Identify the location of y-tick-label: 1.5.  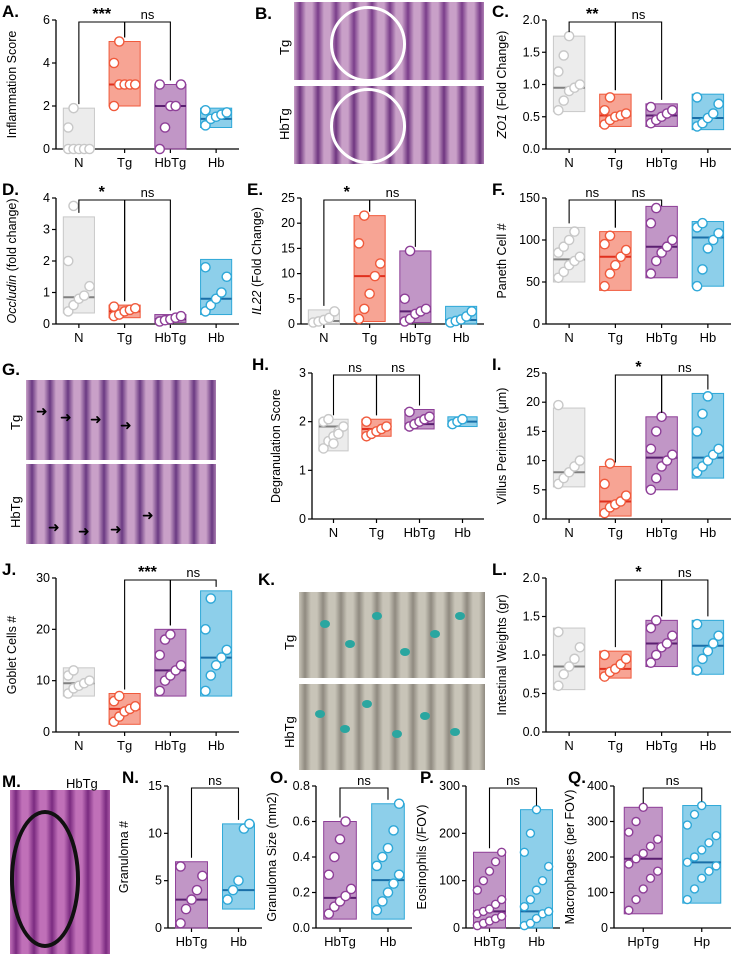
(531, 617).